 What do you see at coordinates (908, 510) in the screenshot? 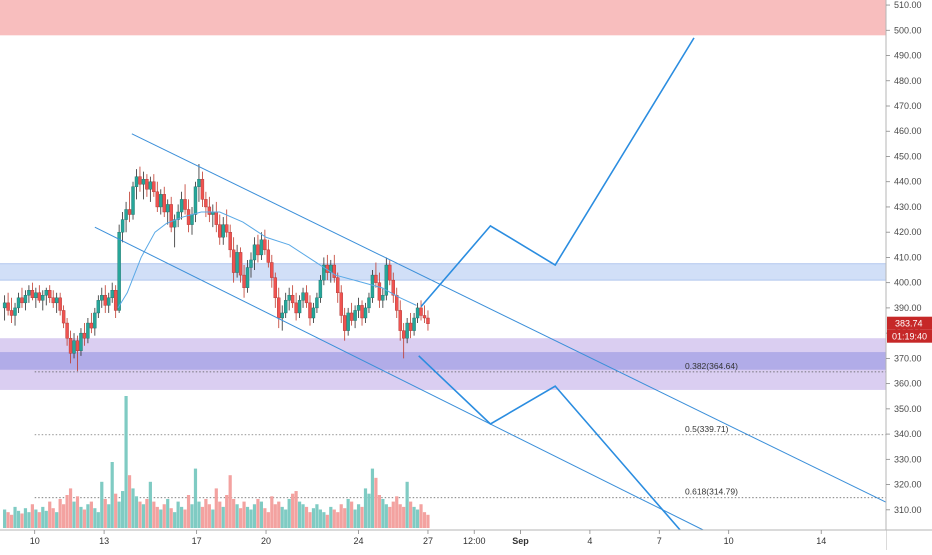
I see `price-tick-label: 310.00` at bounding box center [908, 510].